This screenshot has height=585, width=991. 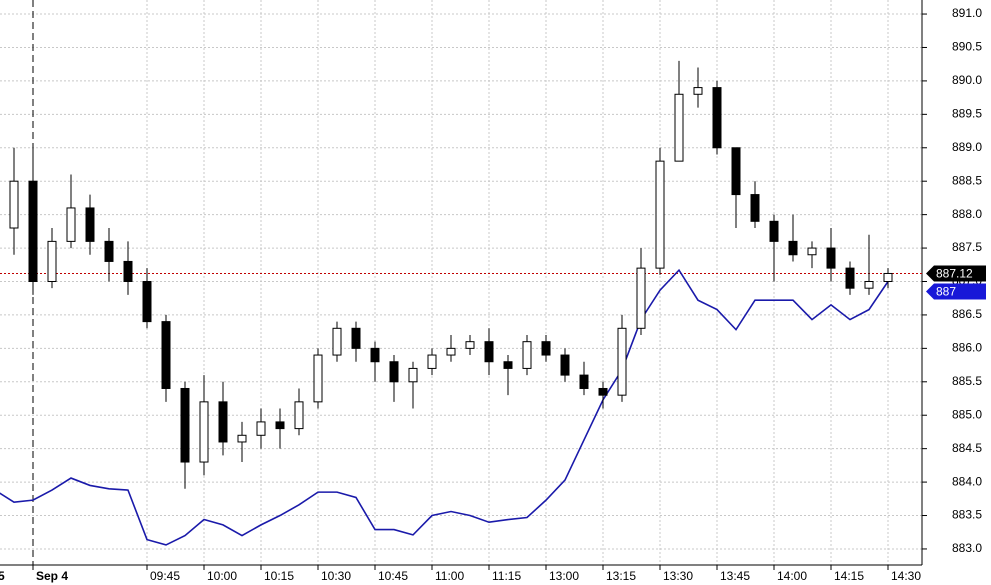 What do you see at coordinates (967, 214) in the screenshot?
I see `y-tick-label: 888.0` at bounding box center [967, 214].